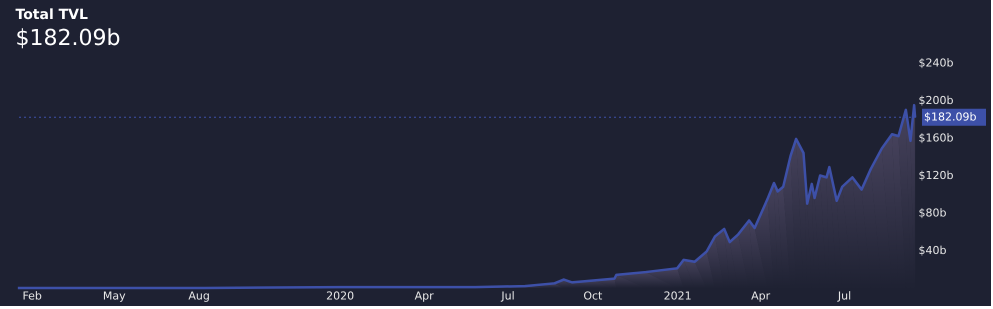 Image resolution: width=993 pixels, height=309 pixels. Describe the element at coordinates (936, 138) in the screenshot. I see `y-tick-label: $160b` at that location.